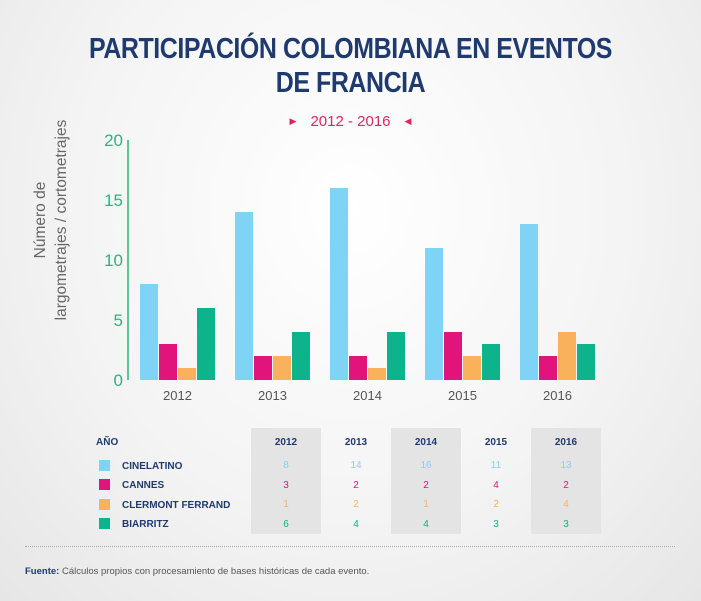 The image size is (701, 601). Describe the element at coordinates (272, 395) in the screenshot. I see `x-tick-label: 2013` at that location.